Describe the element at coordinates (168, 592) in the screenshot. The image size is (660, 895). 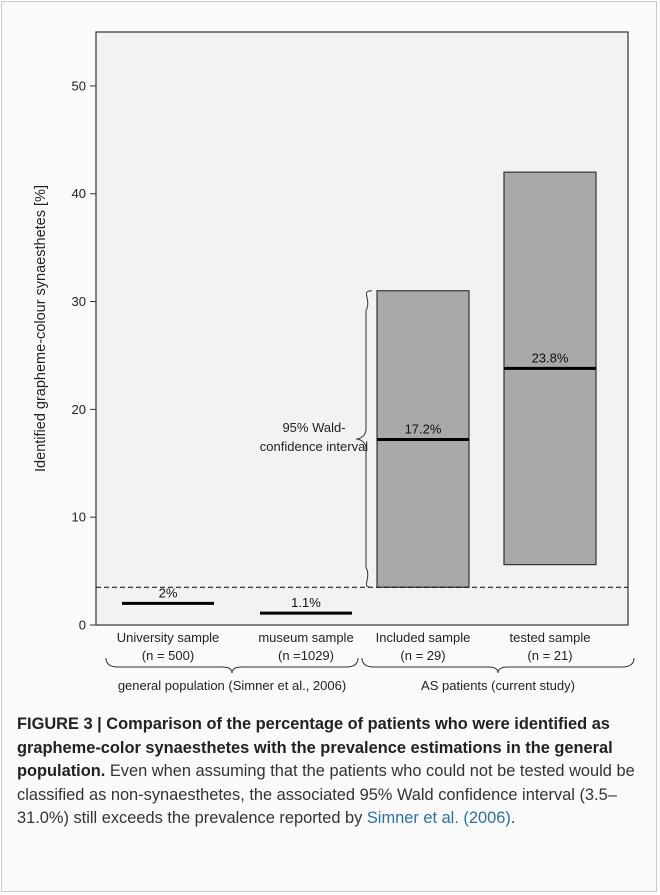
I see `value-label: 2%` at that location.